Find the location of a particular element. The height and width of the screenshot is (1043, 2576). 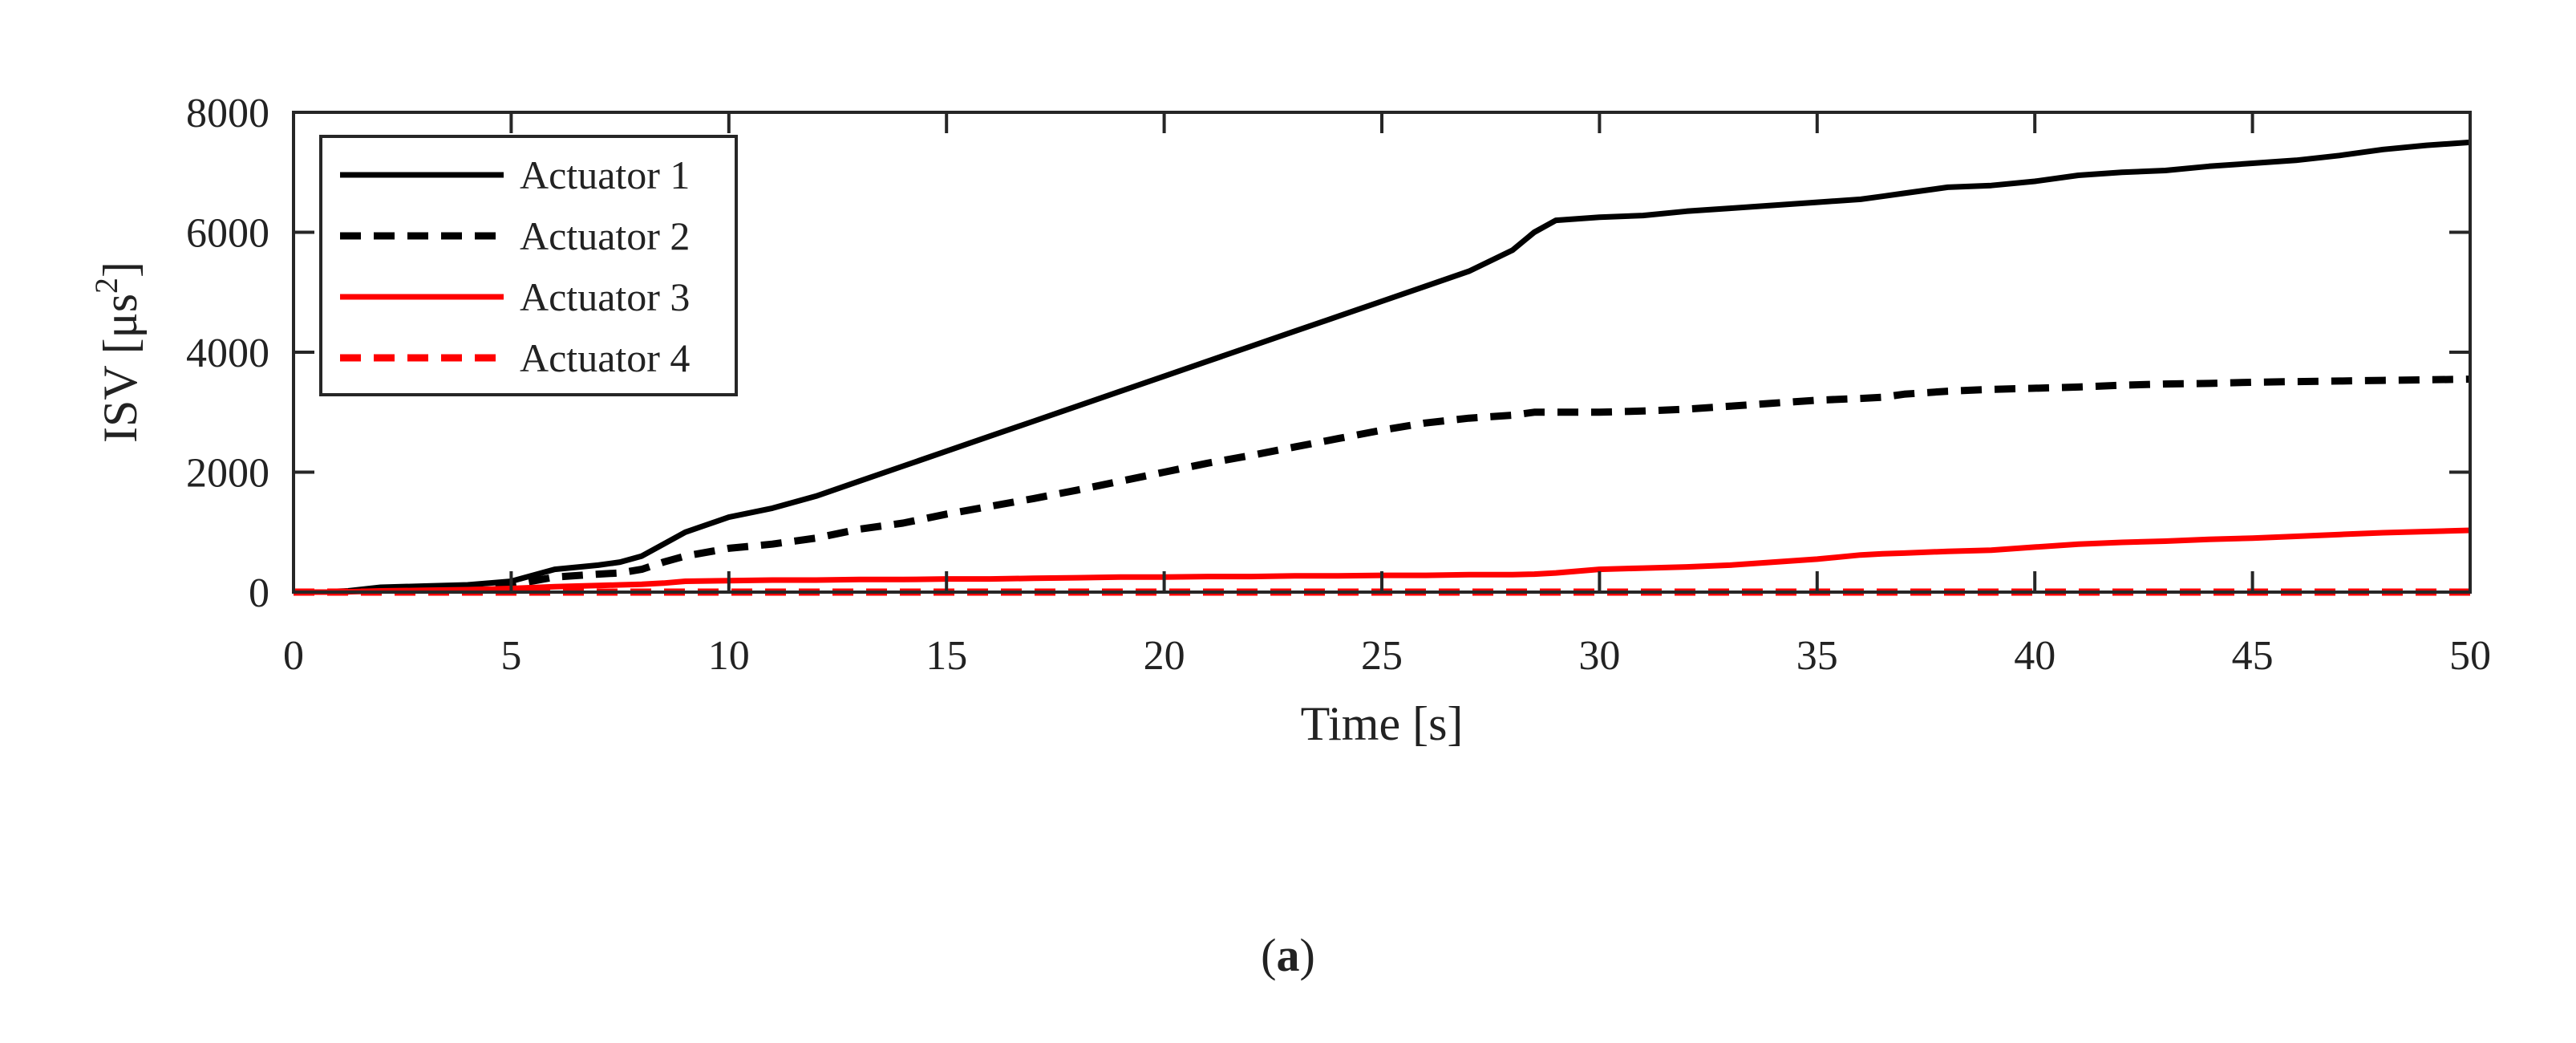

x-tick-label: 30 is located at coordinates (1599, 656).